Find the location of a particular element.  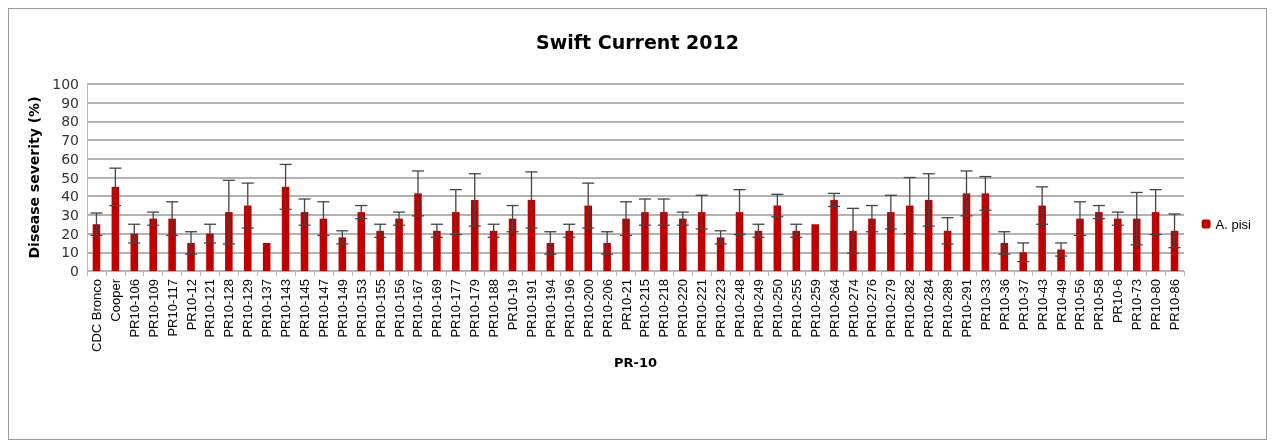

x-tick-label: PR10-264 is located at coordinates (834, 308).